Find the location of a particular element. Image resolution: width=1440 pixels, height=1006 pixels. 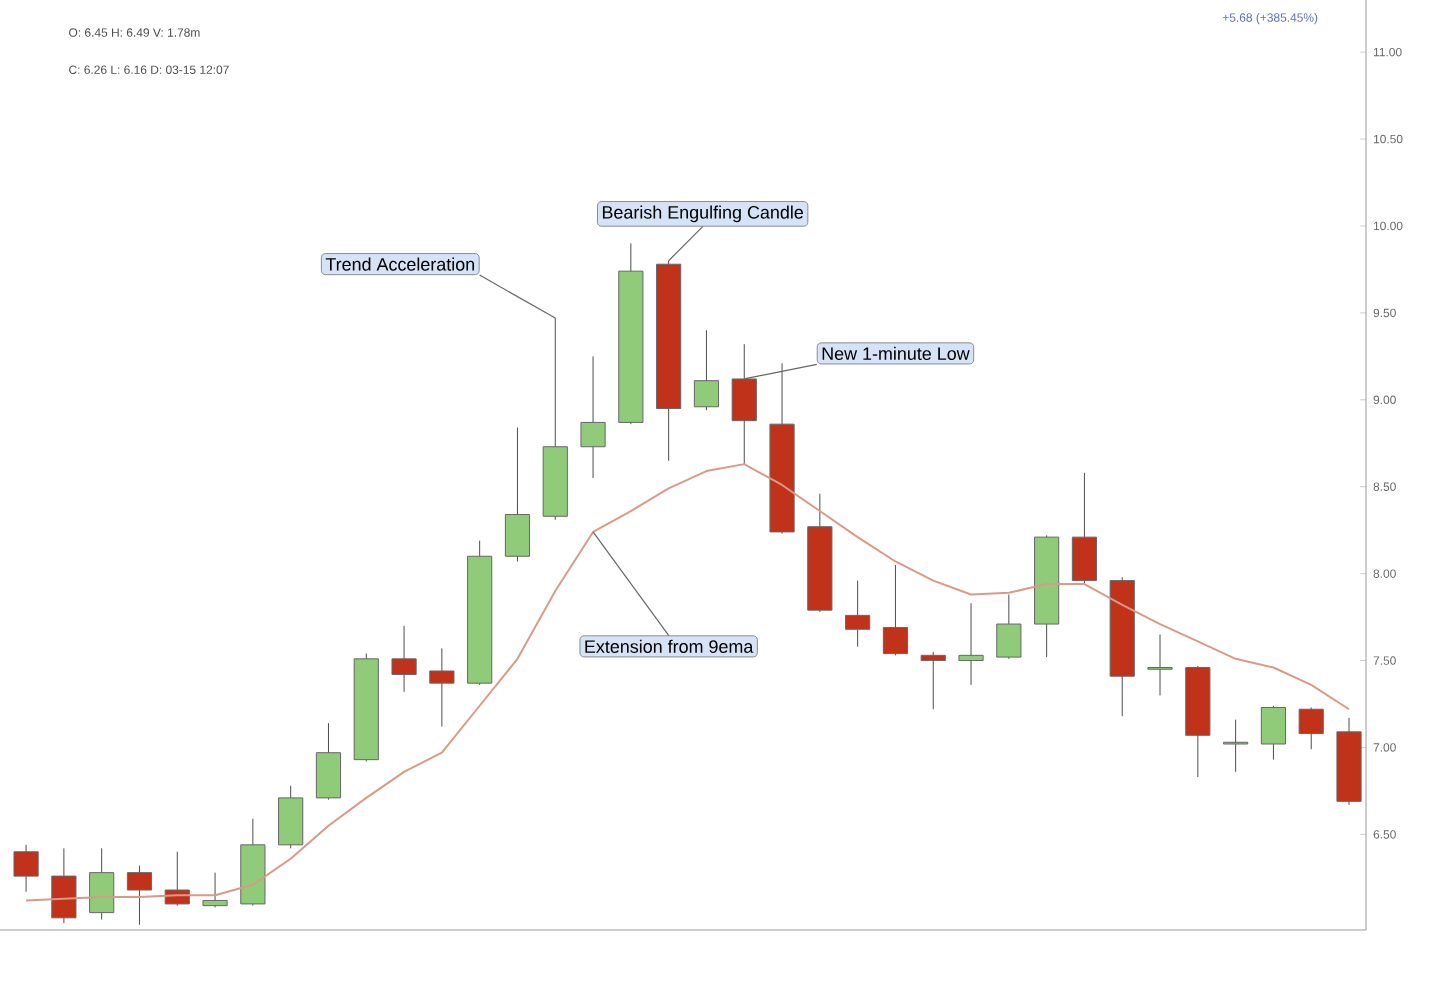

annotation: Trend Acceleration is located at coordinates (400, 264).